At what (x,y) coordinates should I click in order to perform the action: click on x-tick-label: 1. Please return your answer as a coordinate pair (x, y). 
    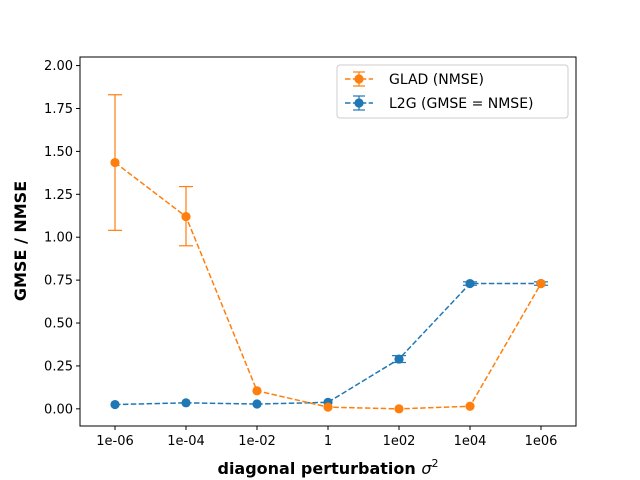
    Looking at the image, I should click on (328, 441).